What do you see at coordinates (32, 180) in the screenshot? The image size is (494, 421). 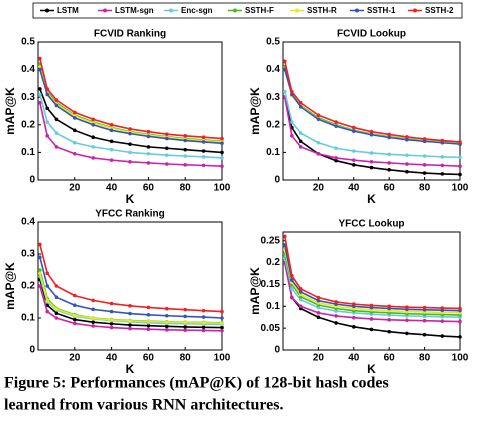 I see `y-tick-label: 0` at bounding box center [32, 180].